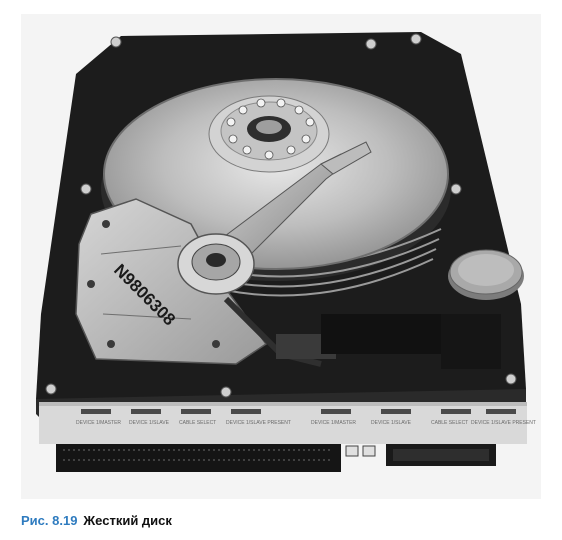 Image resolution: width=562 pixels, height=540 pixels. What do you see at coordinates (216, 264) in the screenshot?
I see `actuator-pivot` at bounding box center [216, 264].